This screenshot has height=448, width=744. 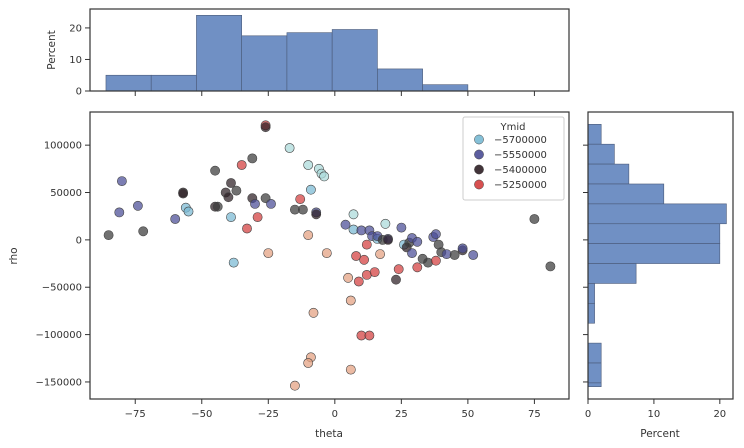 I want to click on right-hist-bars, so click(x=657, y=255).